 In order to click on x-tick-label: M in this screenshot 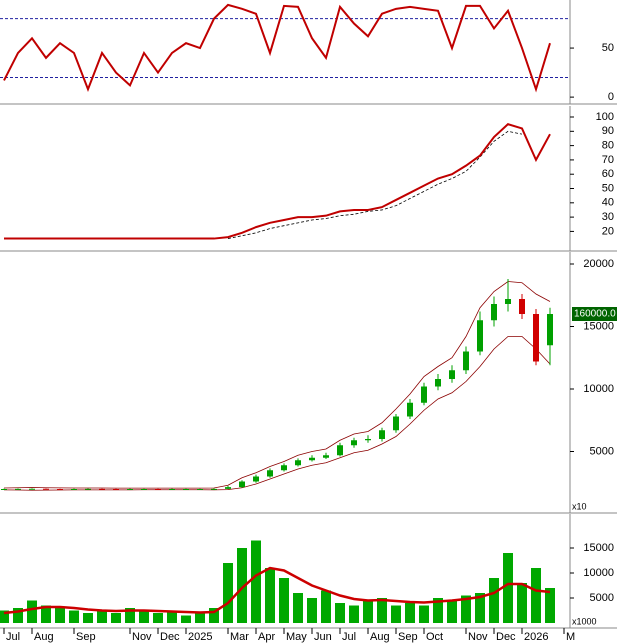, I will do `click(570, 637)`.